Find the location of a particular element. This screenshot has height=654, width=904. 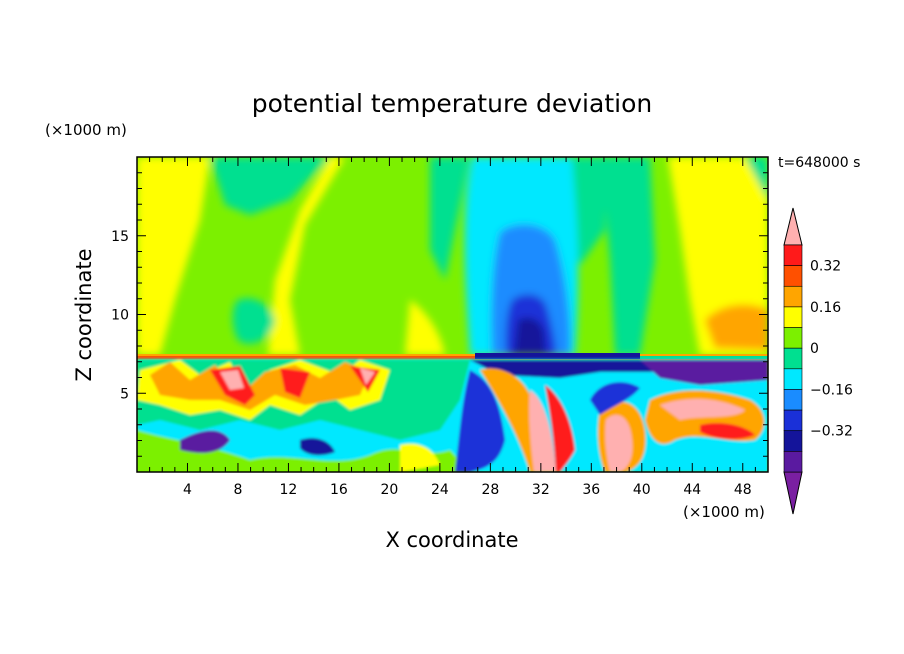

x-axis-label: X coordinate is located at coordinates (451, 540).